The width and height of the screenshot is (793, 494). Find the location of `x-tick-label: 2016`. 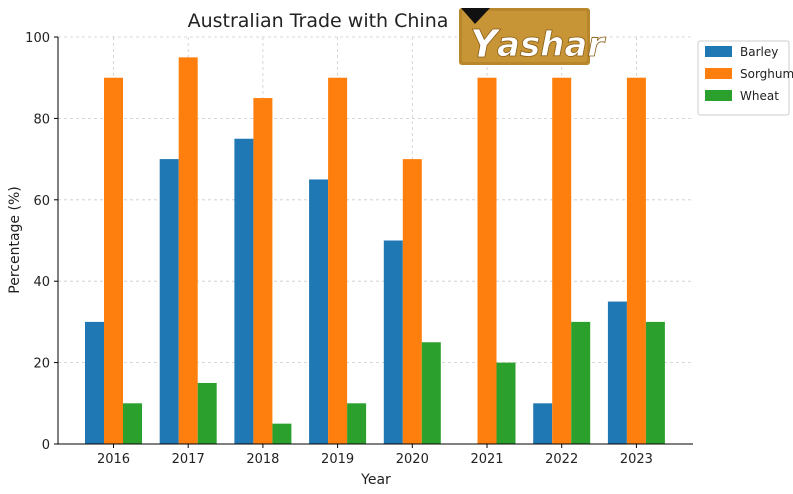

x-tick-label: 2016 is located at coordinates (113, 459).